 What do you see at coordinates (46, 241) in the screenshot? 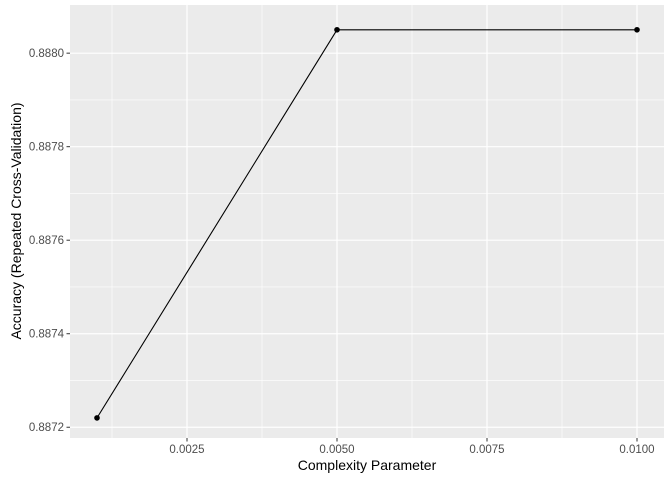
I see `y-tick-label: 0.8876` at bounding box center [46, 241].